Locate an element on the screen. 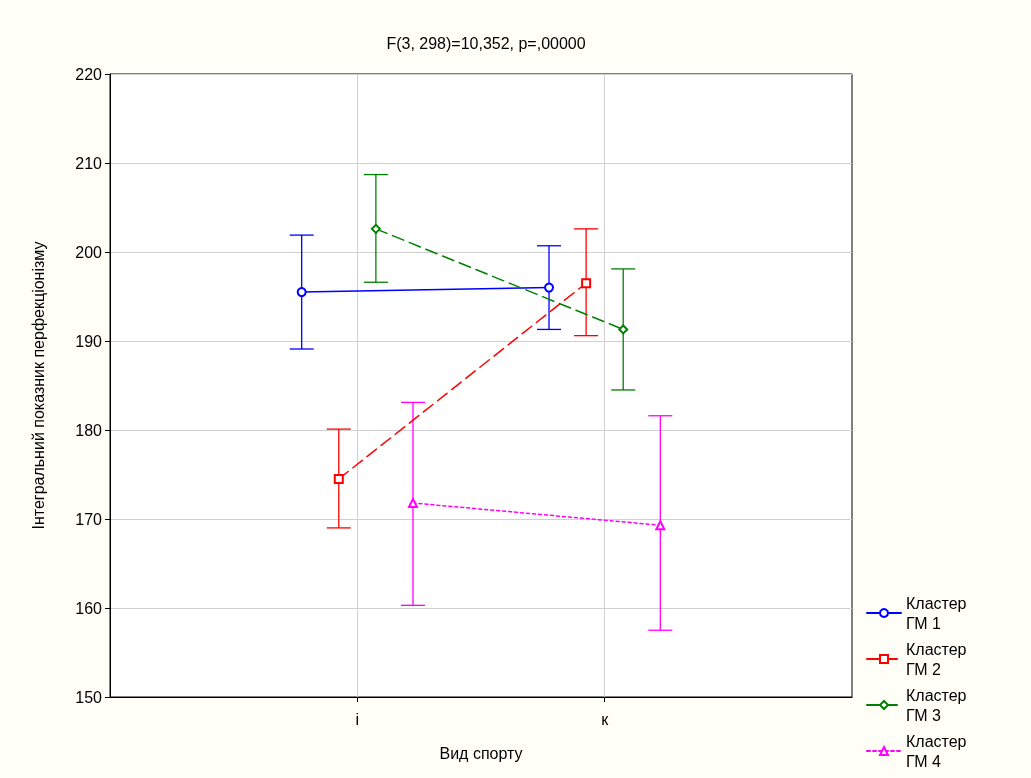  y-tick-label: 180 is located at coordinates (89, 430).